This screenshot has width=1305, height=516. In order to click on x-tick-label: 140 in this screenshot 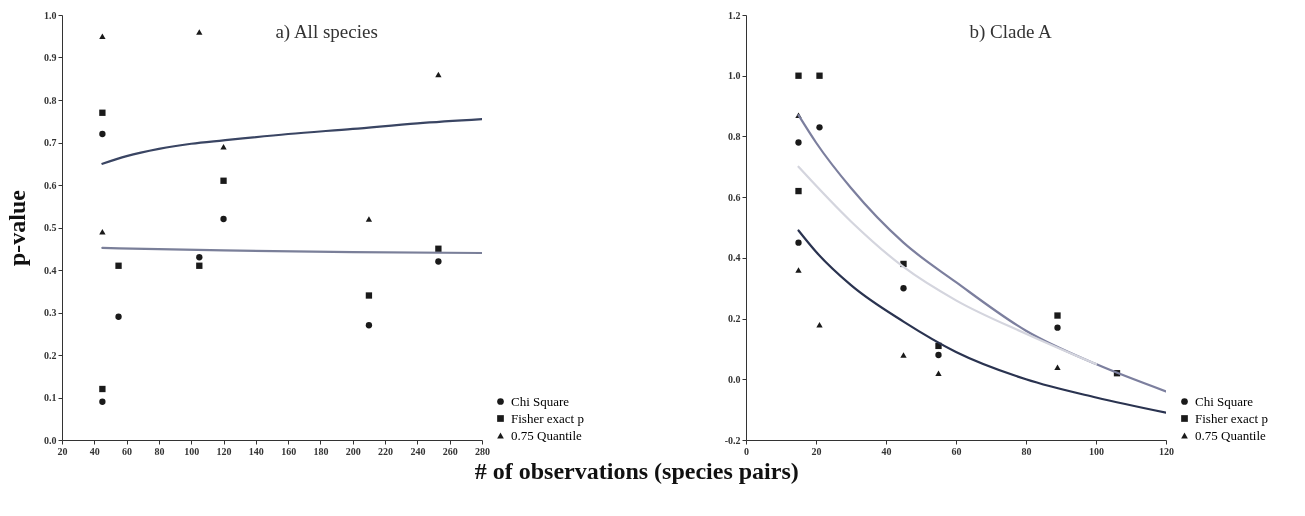, I will do `click(256, 451)`.